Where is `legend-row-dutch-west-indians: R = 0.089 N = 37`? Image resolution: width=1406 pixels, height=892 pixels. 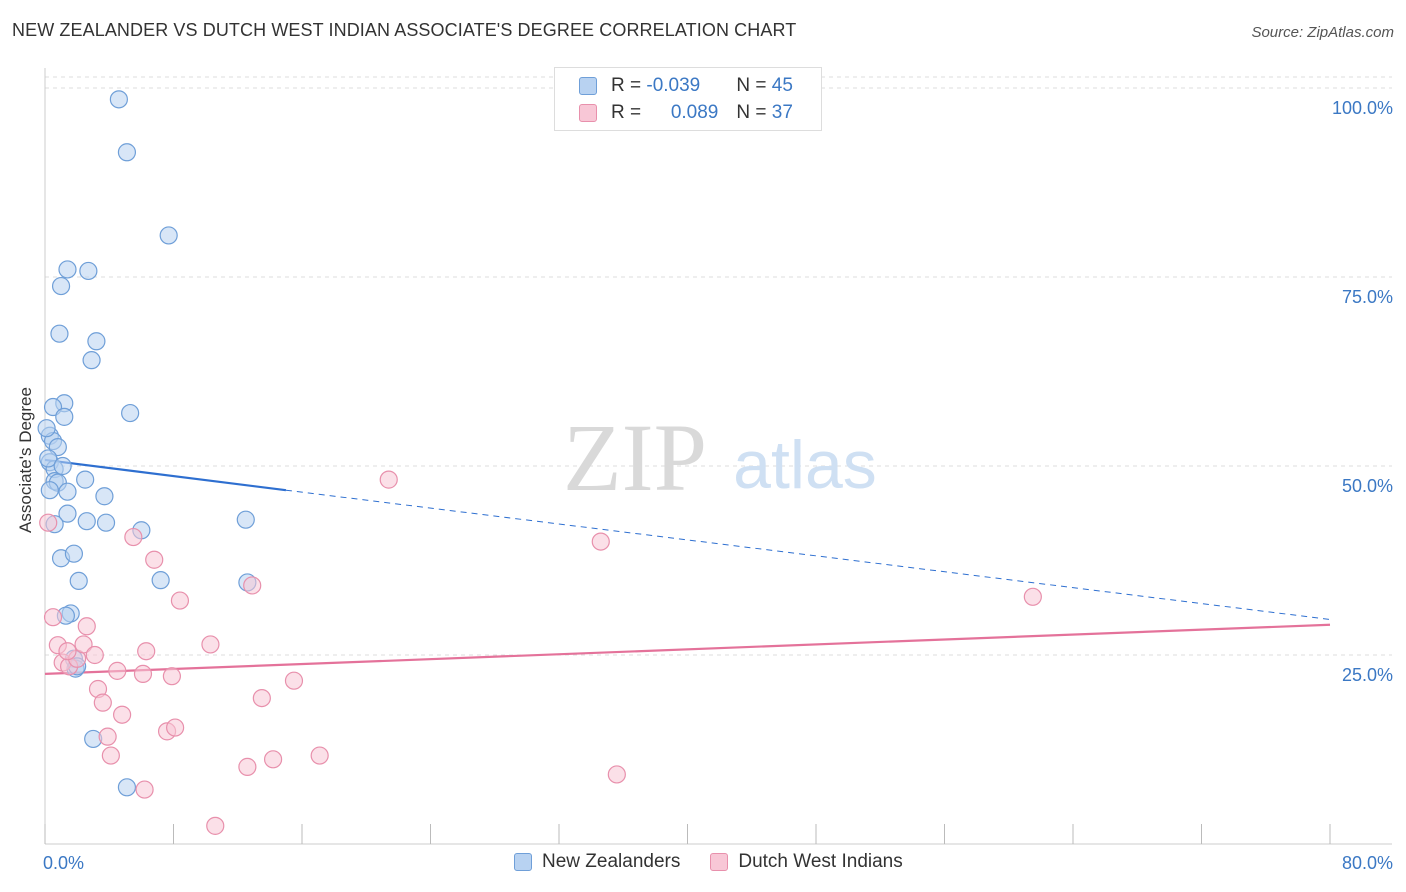
legend-row-dutch-west-indians: R = 0.089 N = 37 is located at coordinates (686, 113).